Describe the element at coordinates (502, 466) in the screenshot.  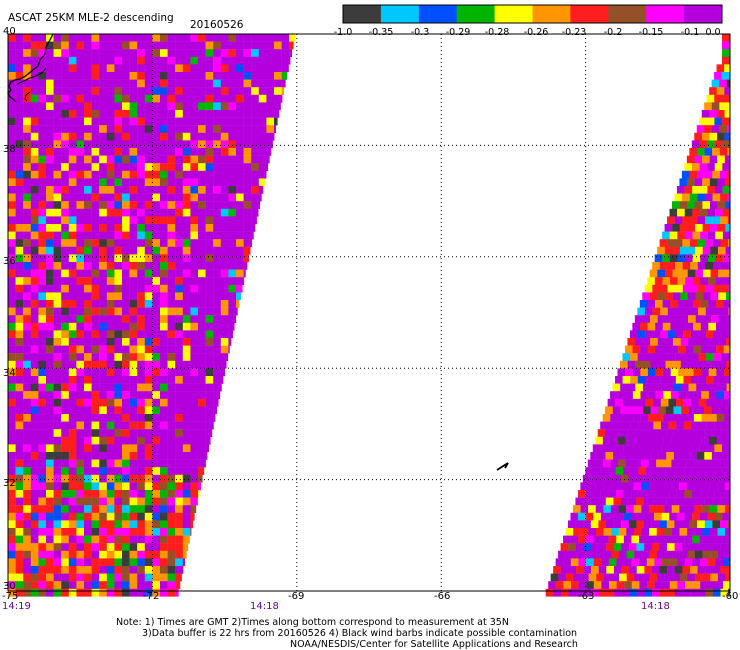
I see `wind-barb` at that location.